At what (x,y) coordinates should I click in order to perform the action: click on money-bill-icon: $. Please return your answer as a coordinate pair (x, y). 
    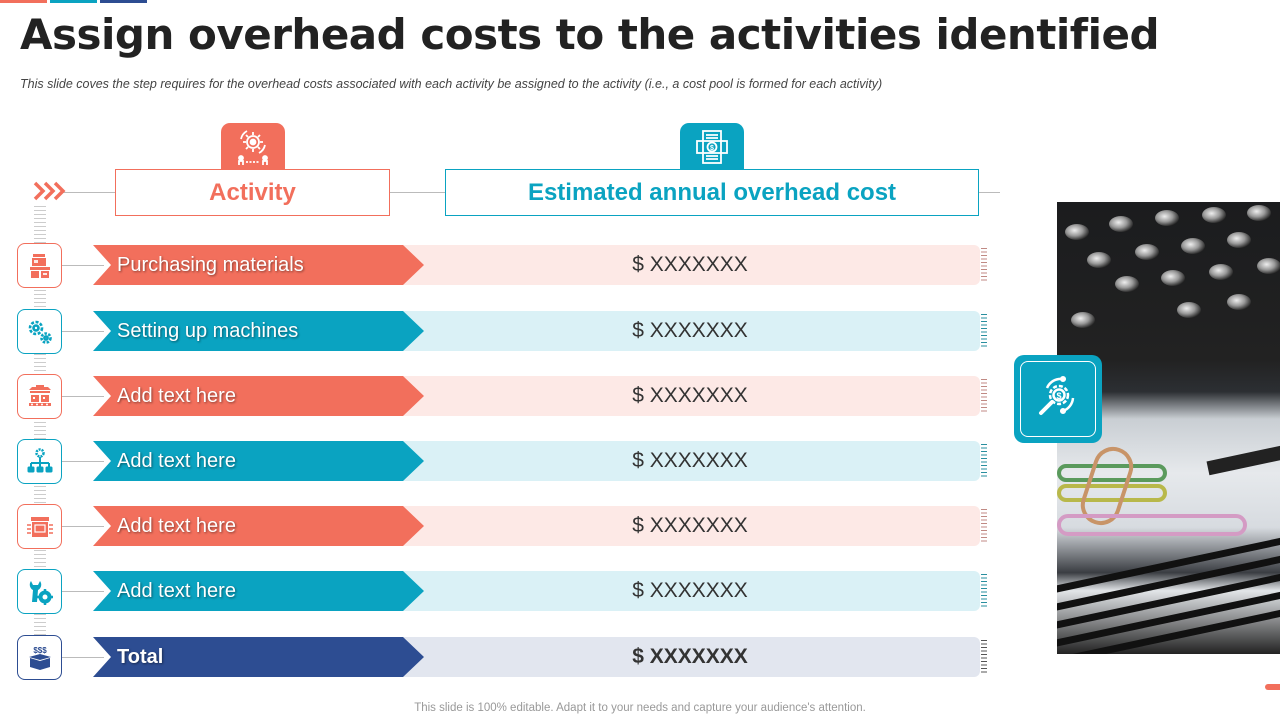
    Looking at the image, I should click on (712, 147).